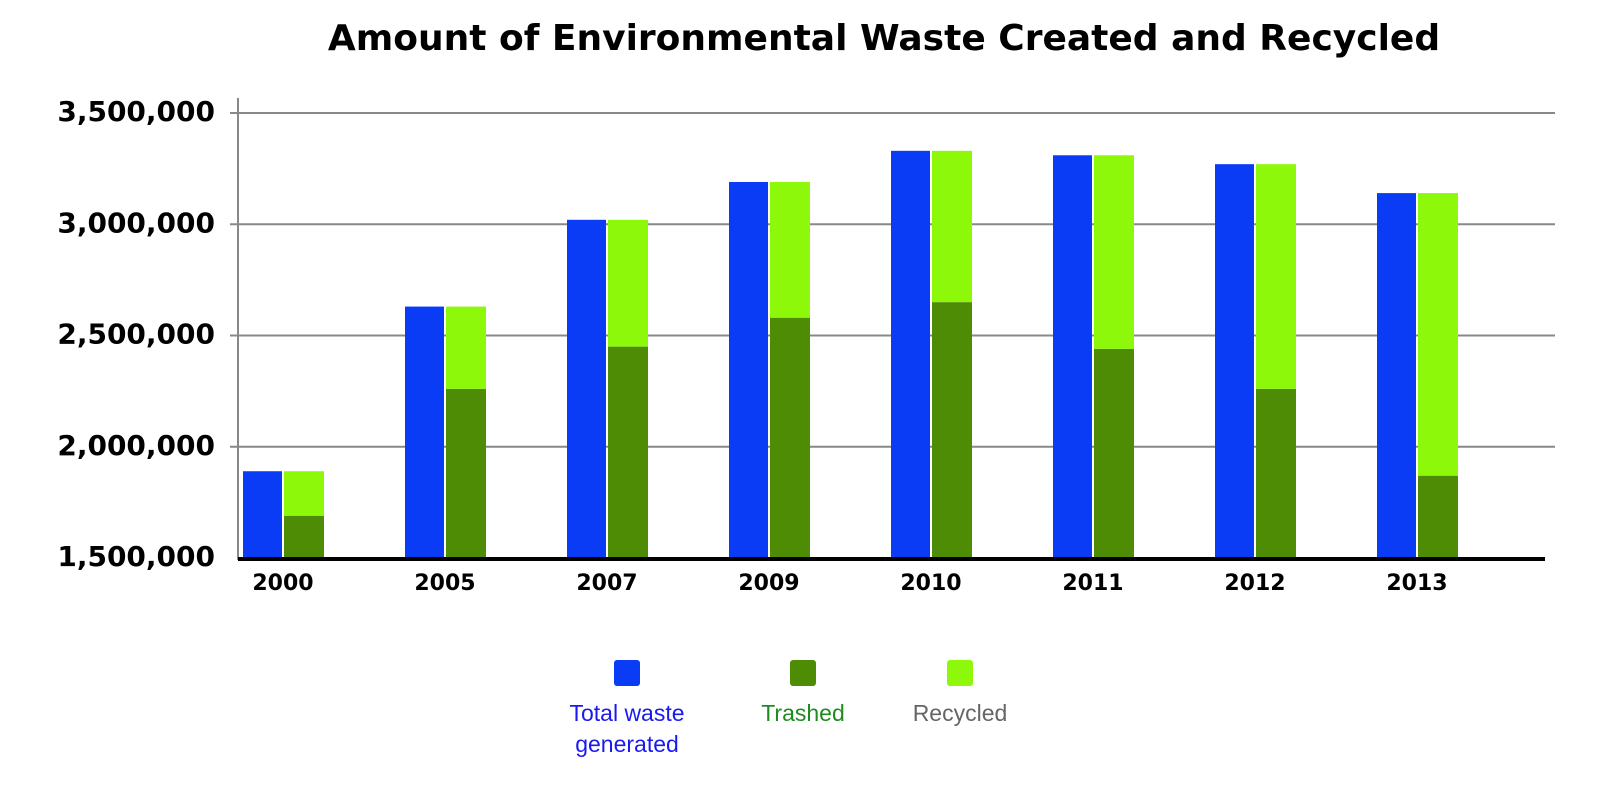 This screenshot has height=787, width=1600. I want to click on x-tick-label: 2011, so click(1092, 583).